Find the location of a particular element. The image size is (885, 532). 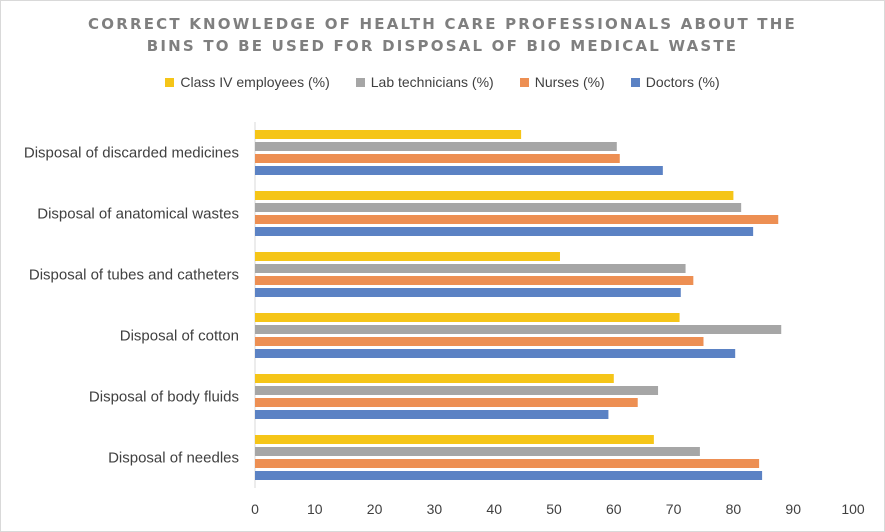

x-tick-label: 10 is located at coordinates (315, 509).